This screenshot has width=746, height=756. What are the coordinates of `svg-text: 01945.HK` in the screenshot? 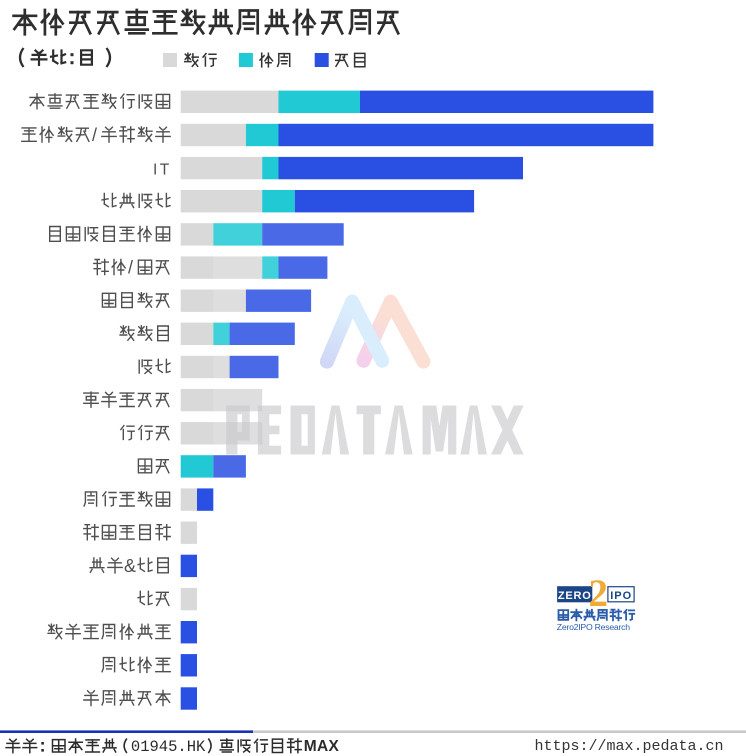 It's located at (168, 747).